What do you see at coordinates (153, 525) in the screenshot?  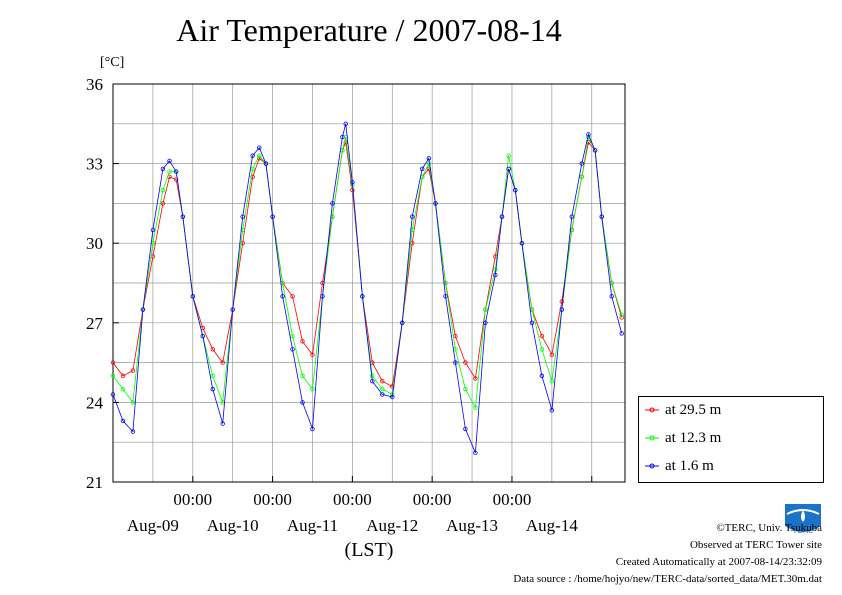 I see `x-day-label: Aug-09` at bounding box center [153, 525].